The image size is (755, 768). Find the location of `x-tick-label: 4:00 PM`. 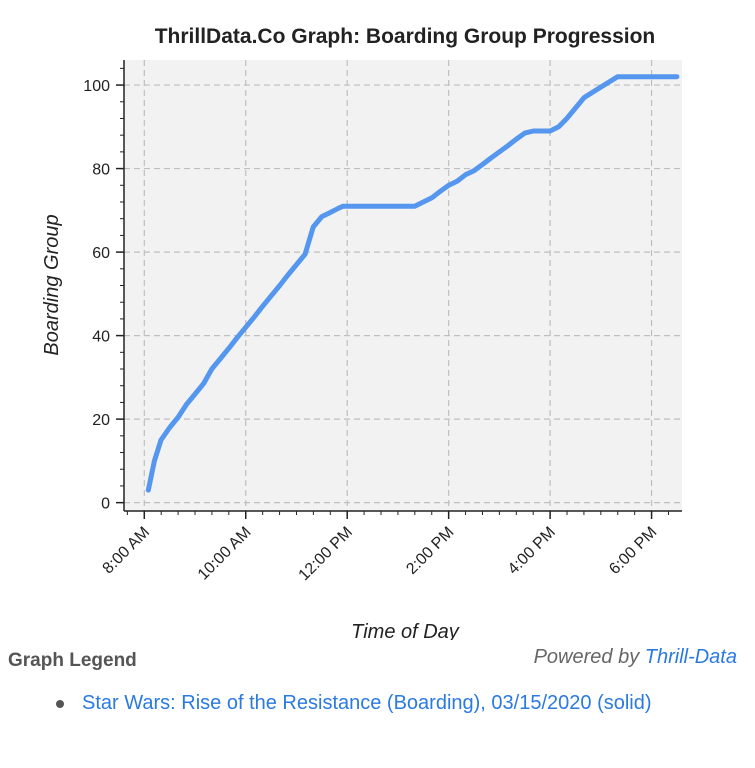

x-tick-label: 4:00 PM is located at coordinates (532, 551).